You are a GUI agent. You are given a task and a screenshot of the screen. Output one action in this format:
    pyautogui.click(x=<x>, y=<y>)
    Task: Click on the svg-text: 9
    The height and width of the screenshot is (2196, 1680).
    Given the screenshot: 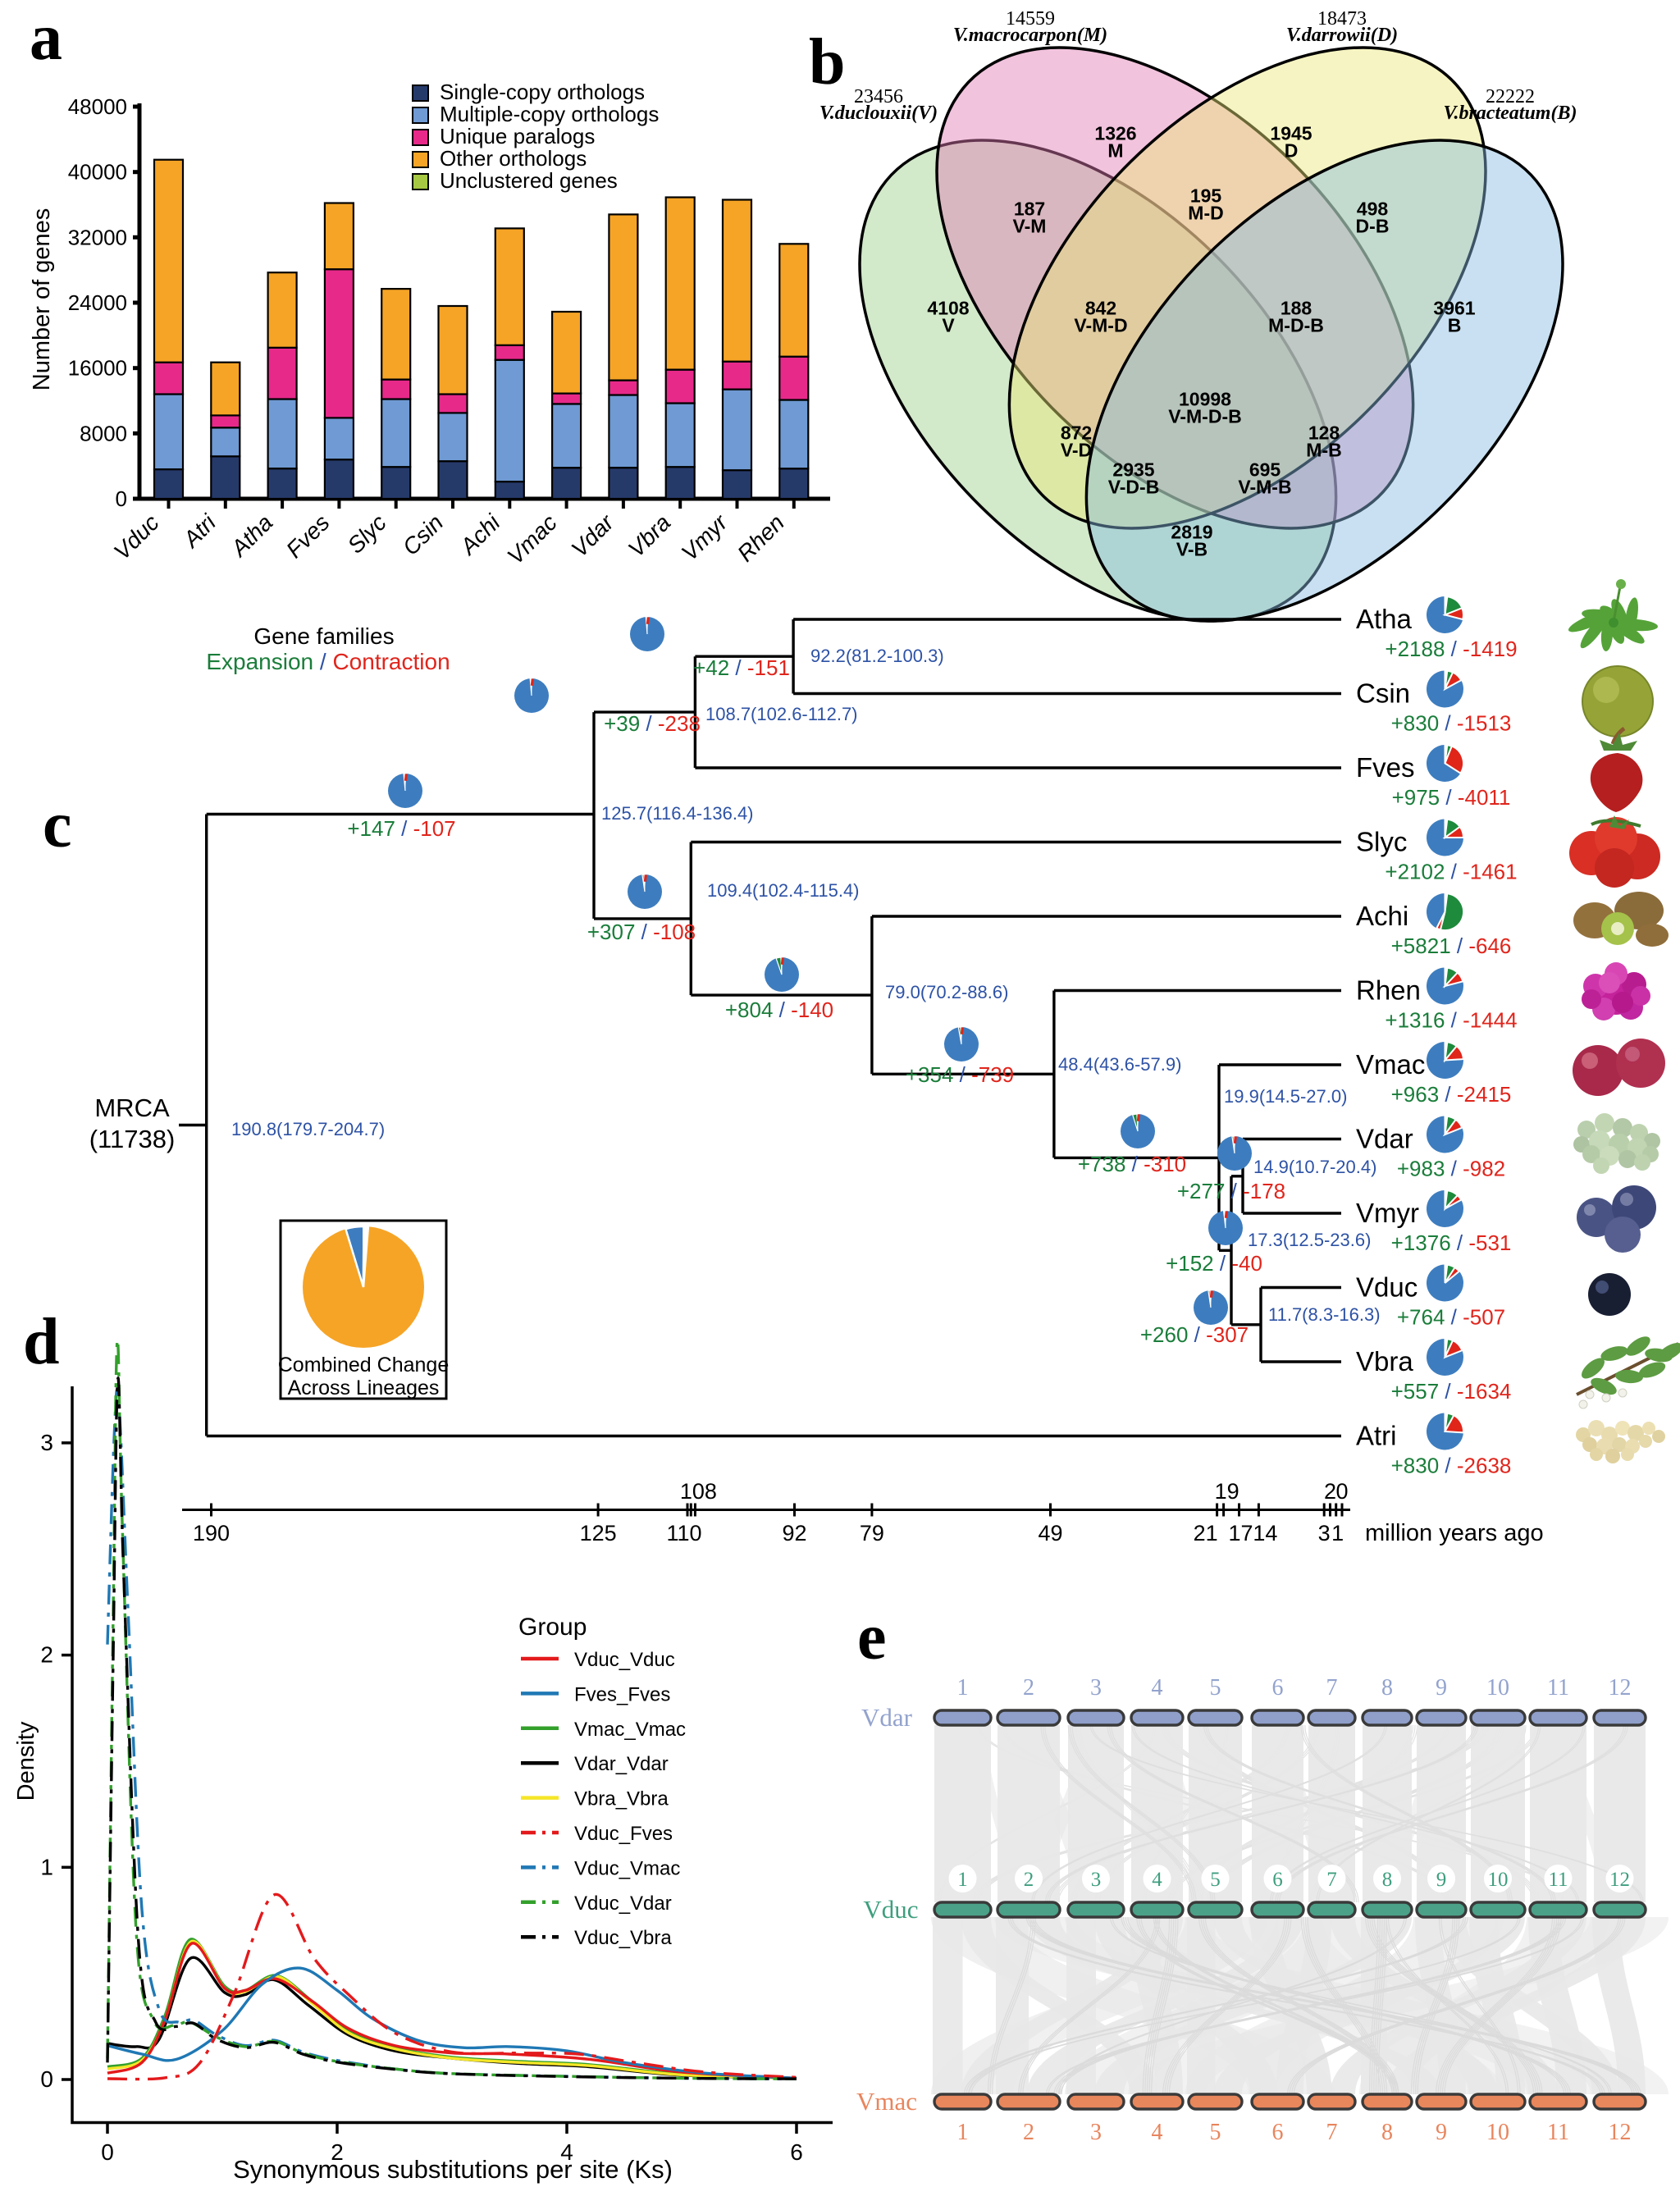 What is the action you would take?
    pyautogui.click(x=1441, y=1688)
    